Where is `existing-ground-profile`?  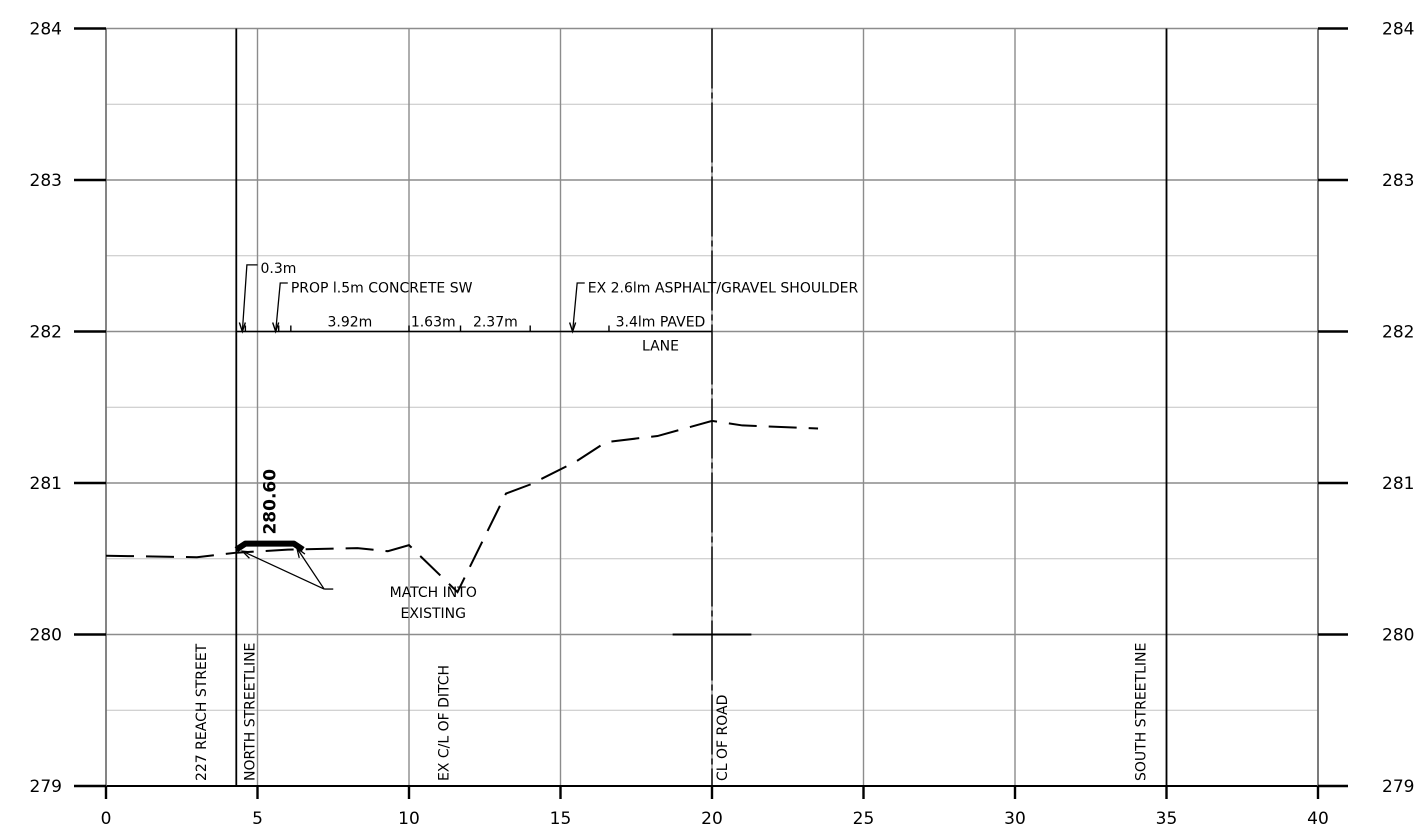 existing-ground-profile is located at coordinates (462, 506).